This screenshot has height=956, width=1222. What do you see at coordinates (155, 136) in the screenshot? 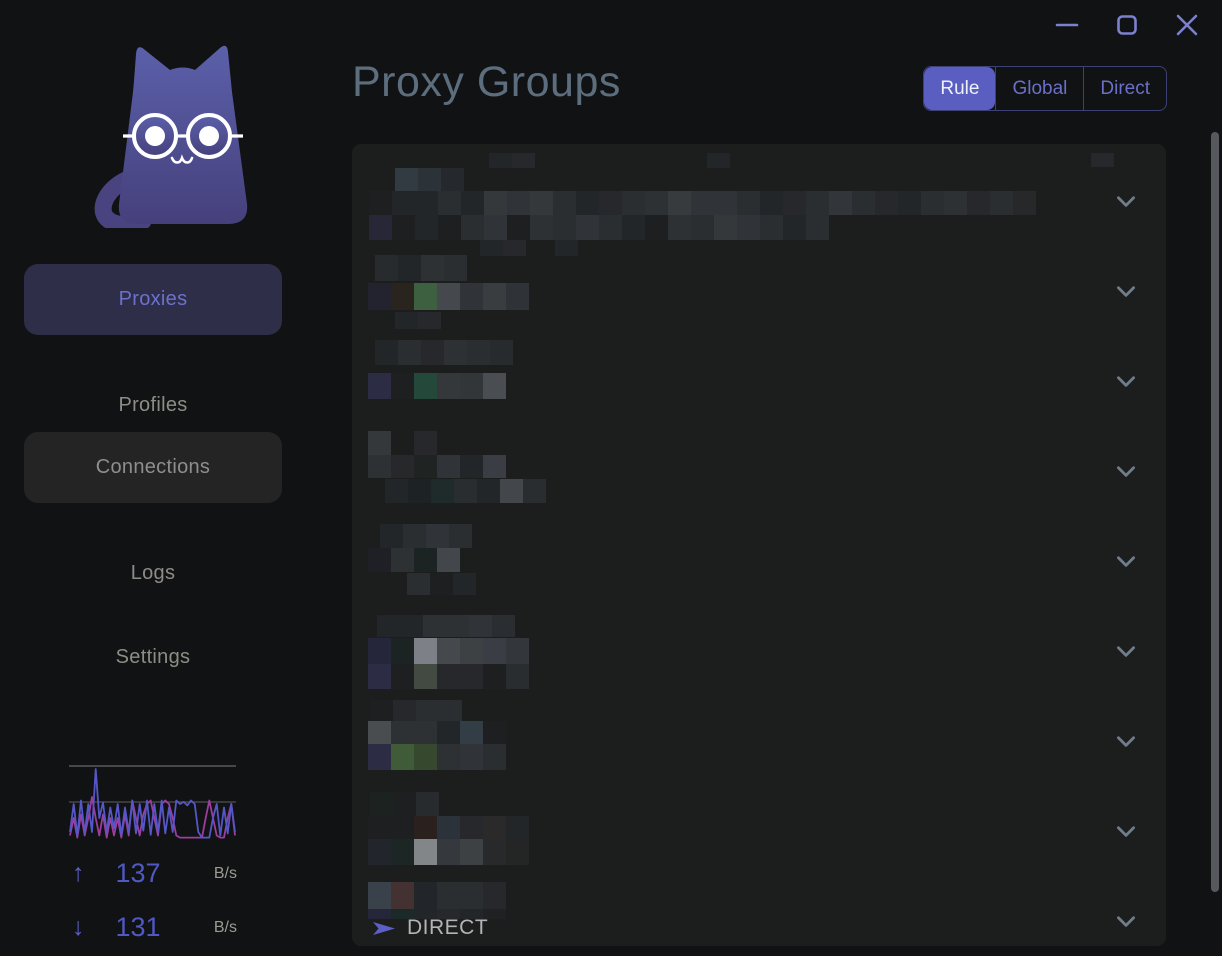
I see `cat-eye-left` at bounding box center [155, 136].